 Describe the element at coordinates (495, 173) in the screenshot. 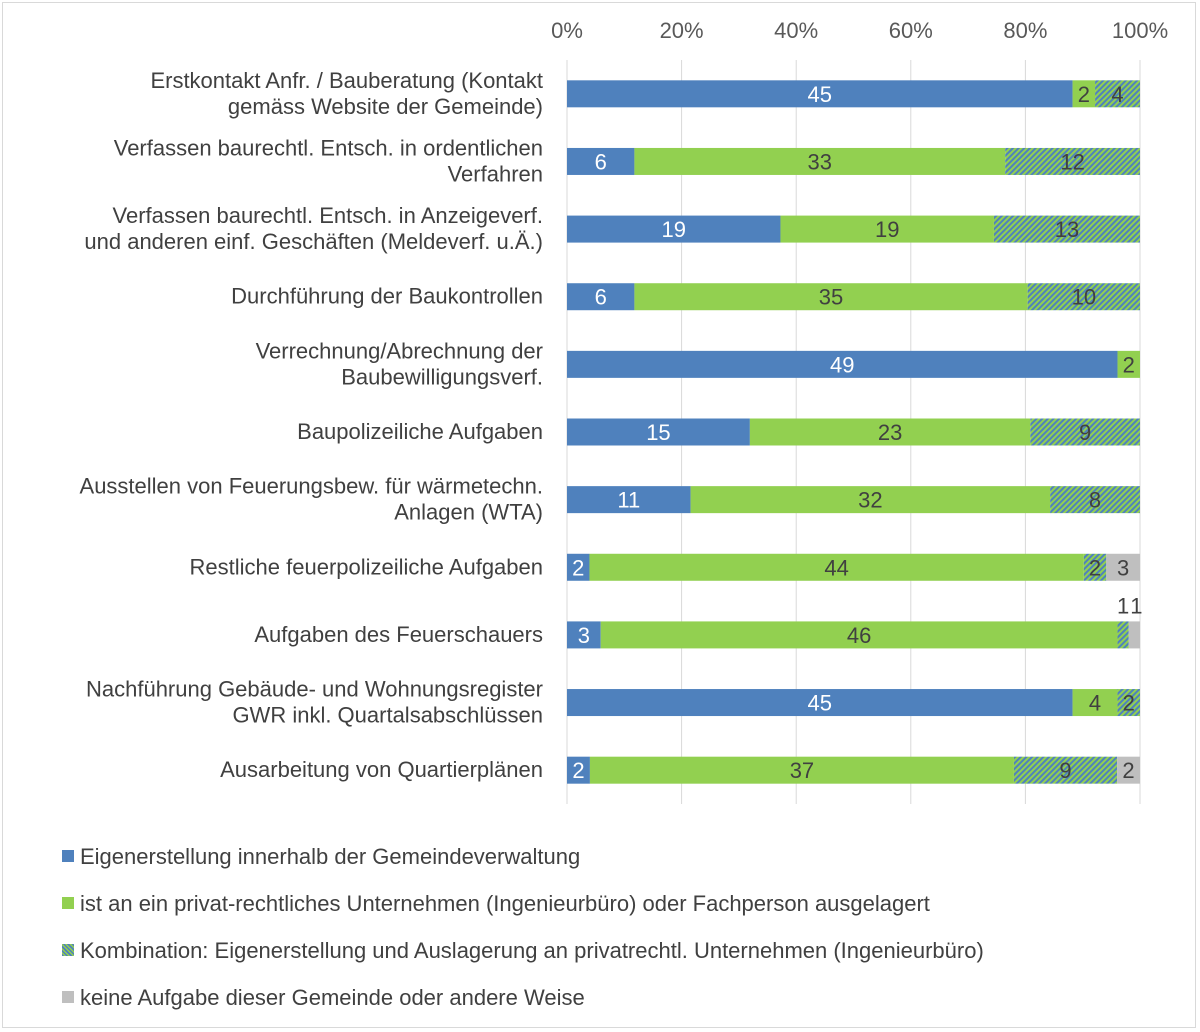

I see `category-label: Verfahren` at that location.